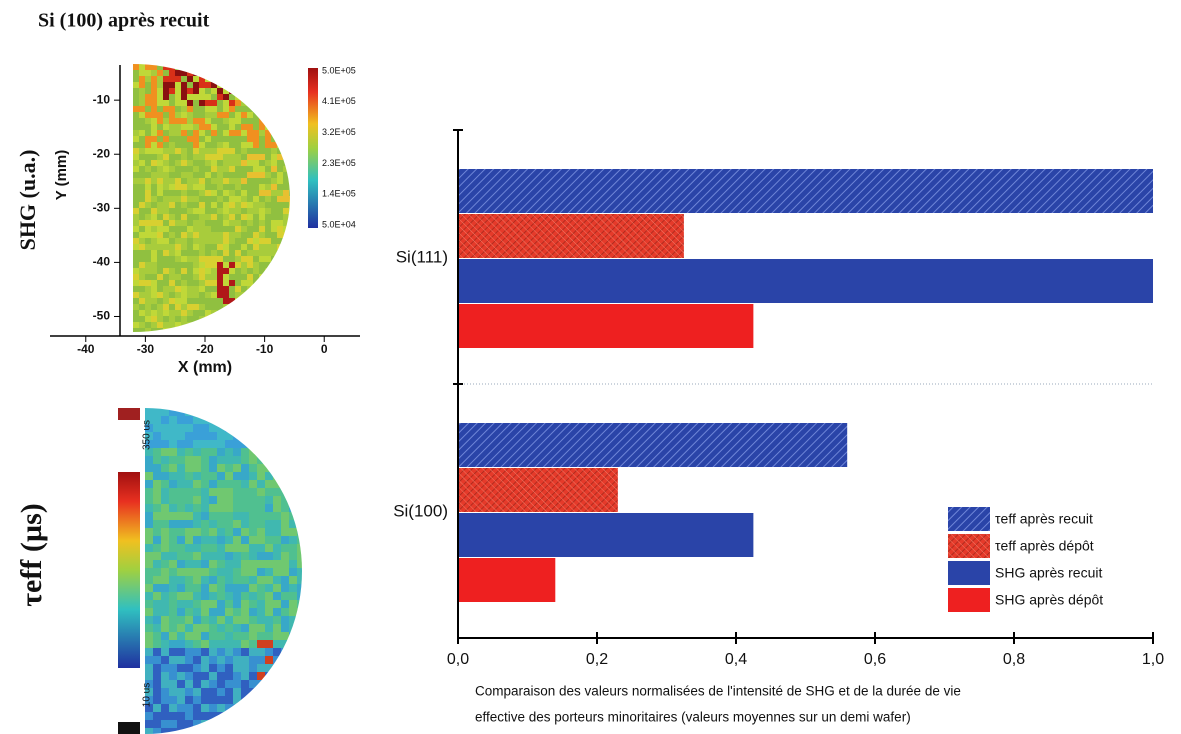 The width and height of the screenshot is (1181, 734). I want to click on colorbar-label: 5.0E+04, so click(339, 224).